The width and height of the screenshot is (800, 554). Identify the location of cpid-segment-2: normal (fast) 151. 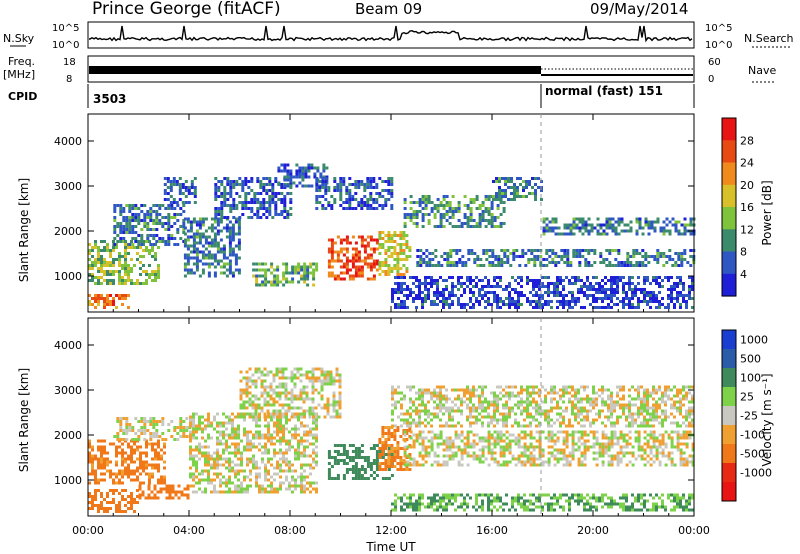
(604, 91).